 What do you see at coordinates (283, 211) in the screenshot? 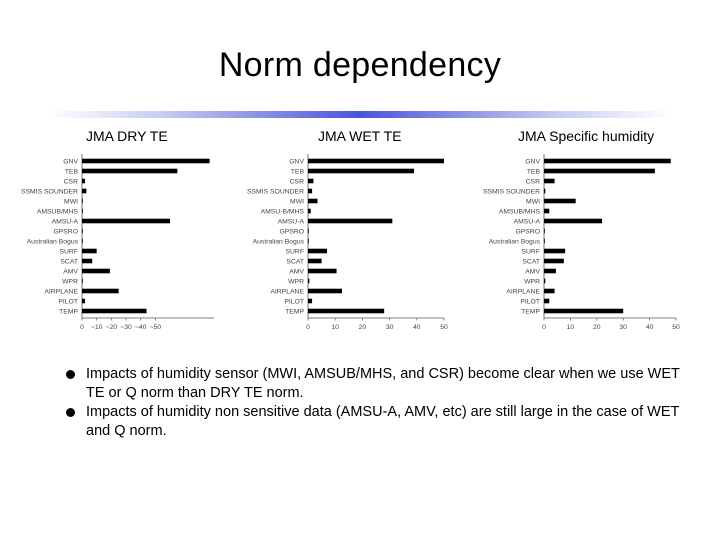
I see `category-label: AMSU-B/MHS` at bounding box center [283, 211].